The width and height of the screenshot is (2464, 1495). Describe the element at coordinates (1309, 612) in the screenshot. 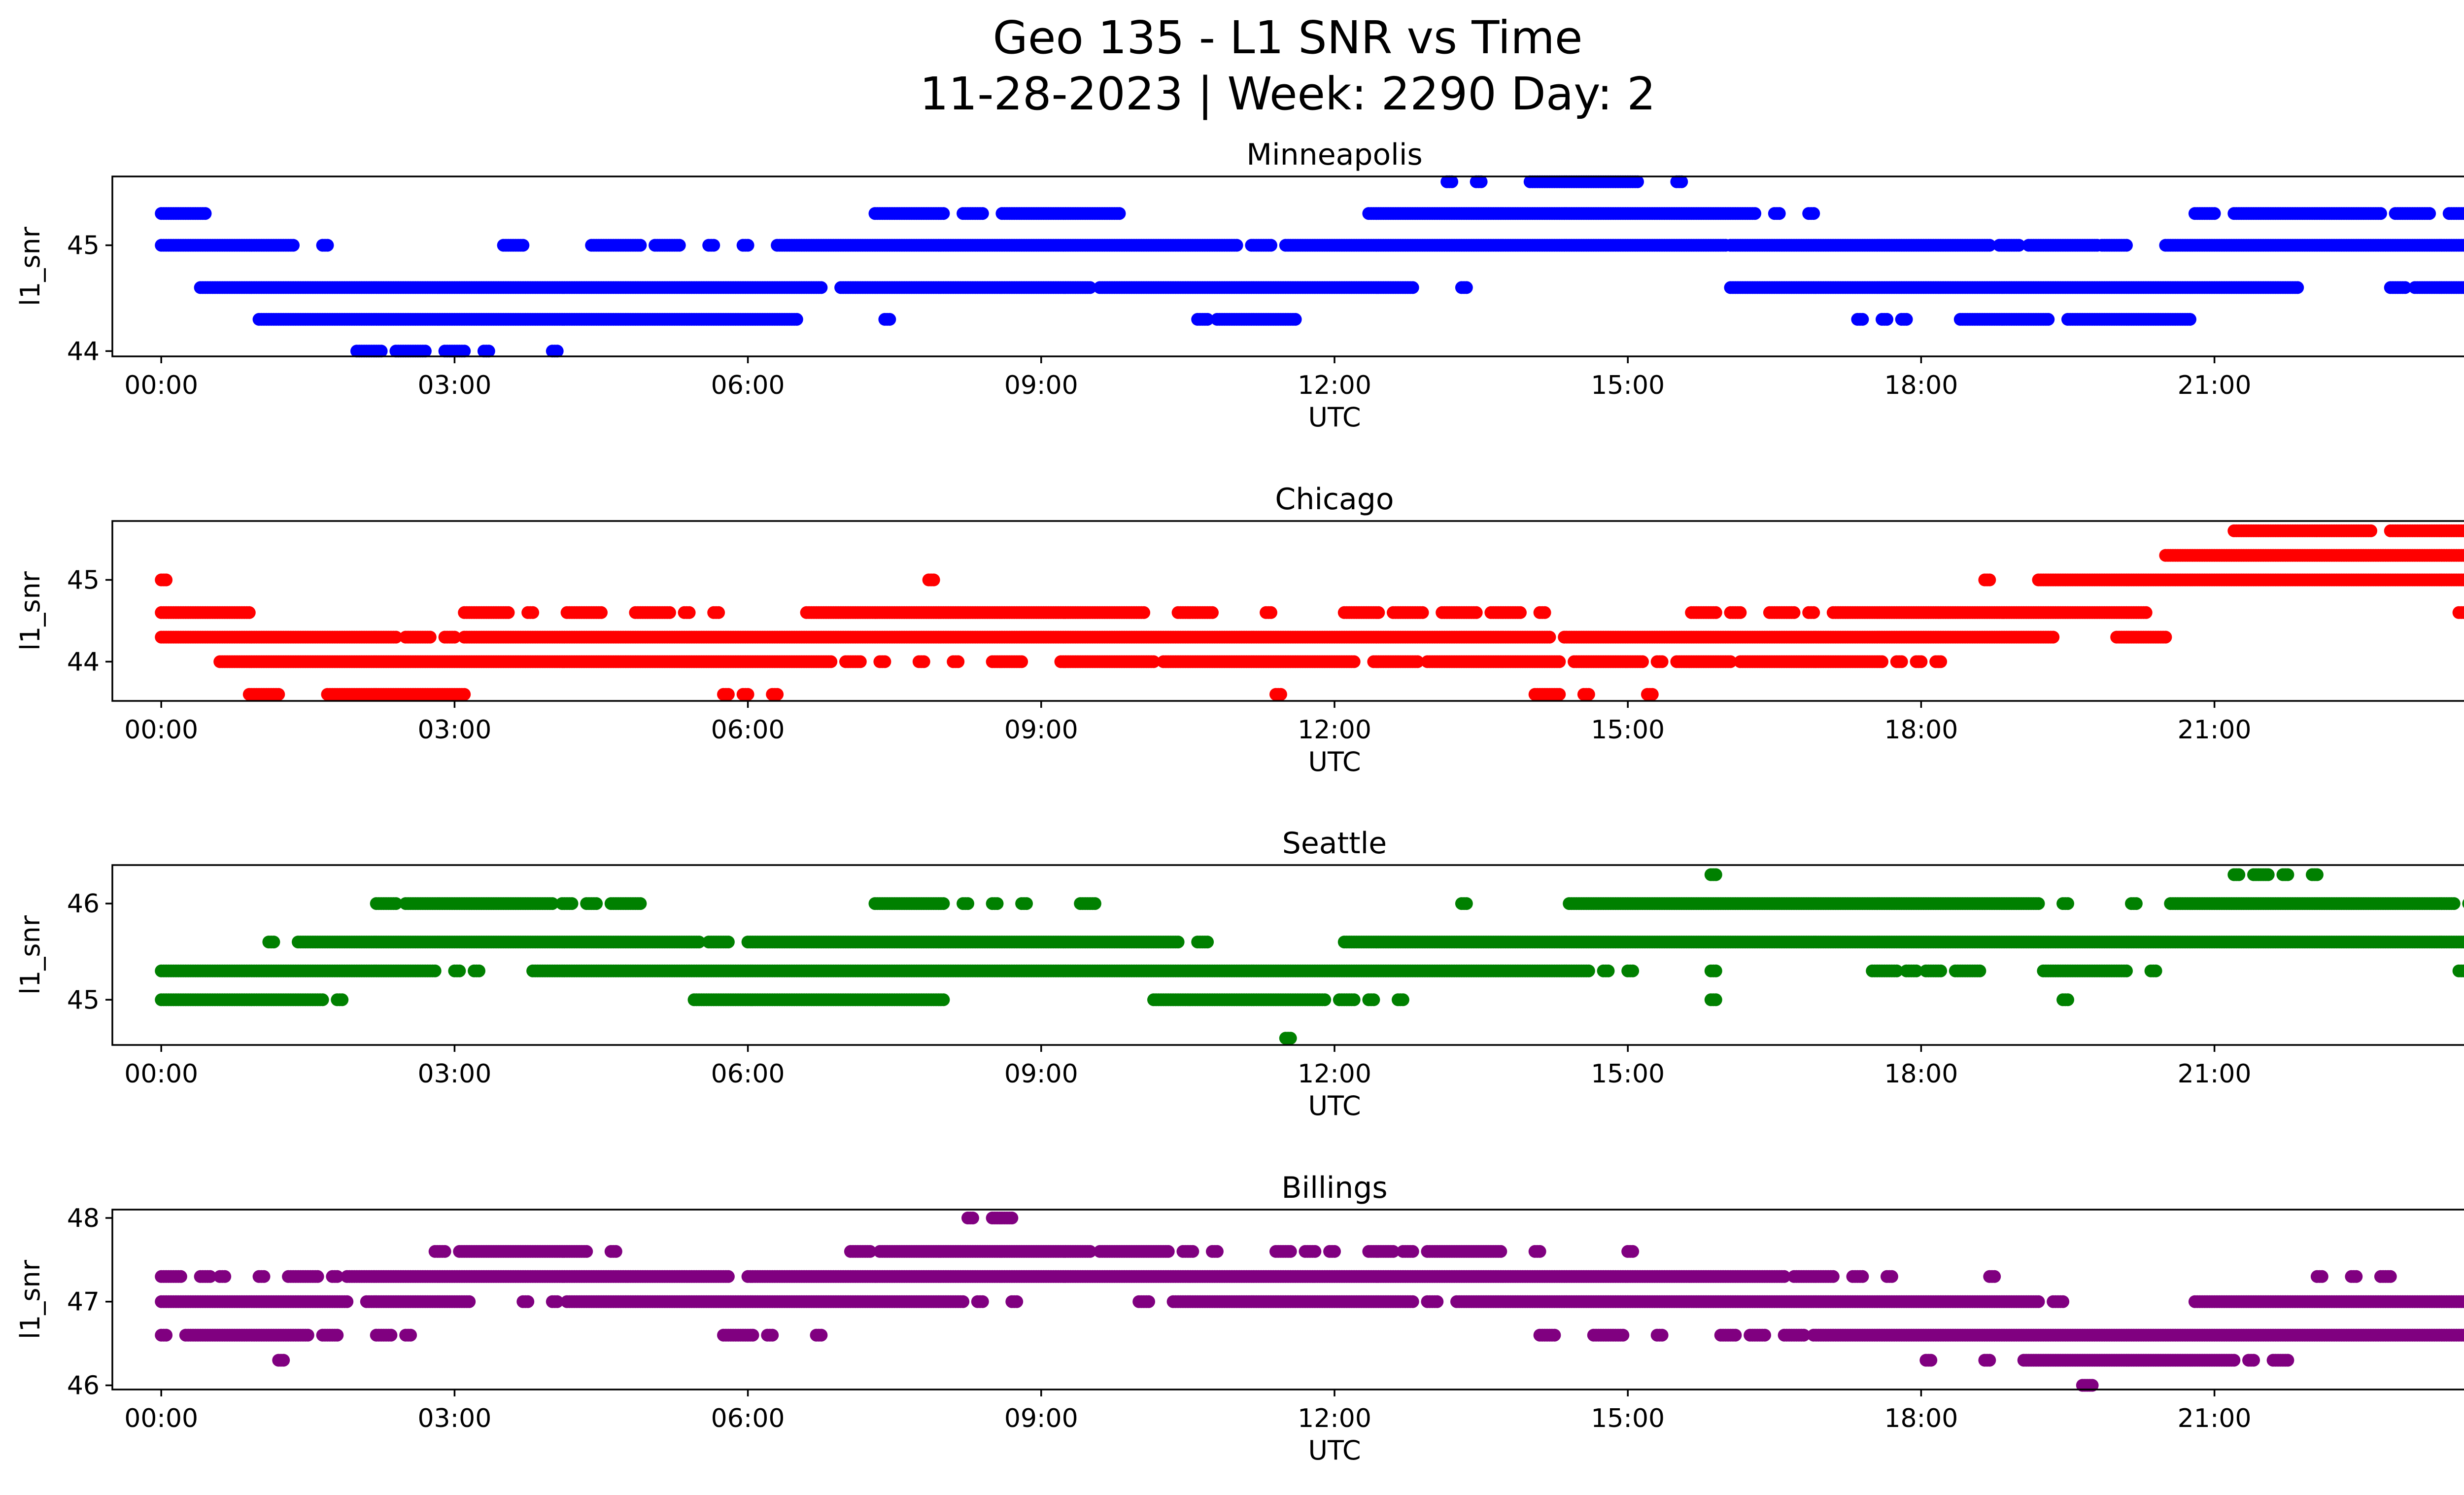

I see `data-points` at that location.